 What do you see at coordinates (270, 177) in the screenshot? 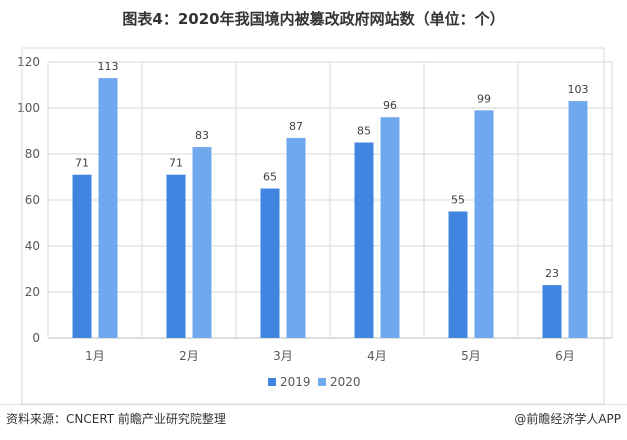
I see `data-label: 65` at bounding box center [270, 177].